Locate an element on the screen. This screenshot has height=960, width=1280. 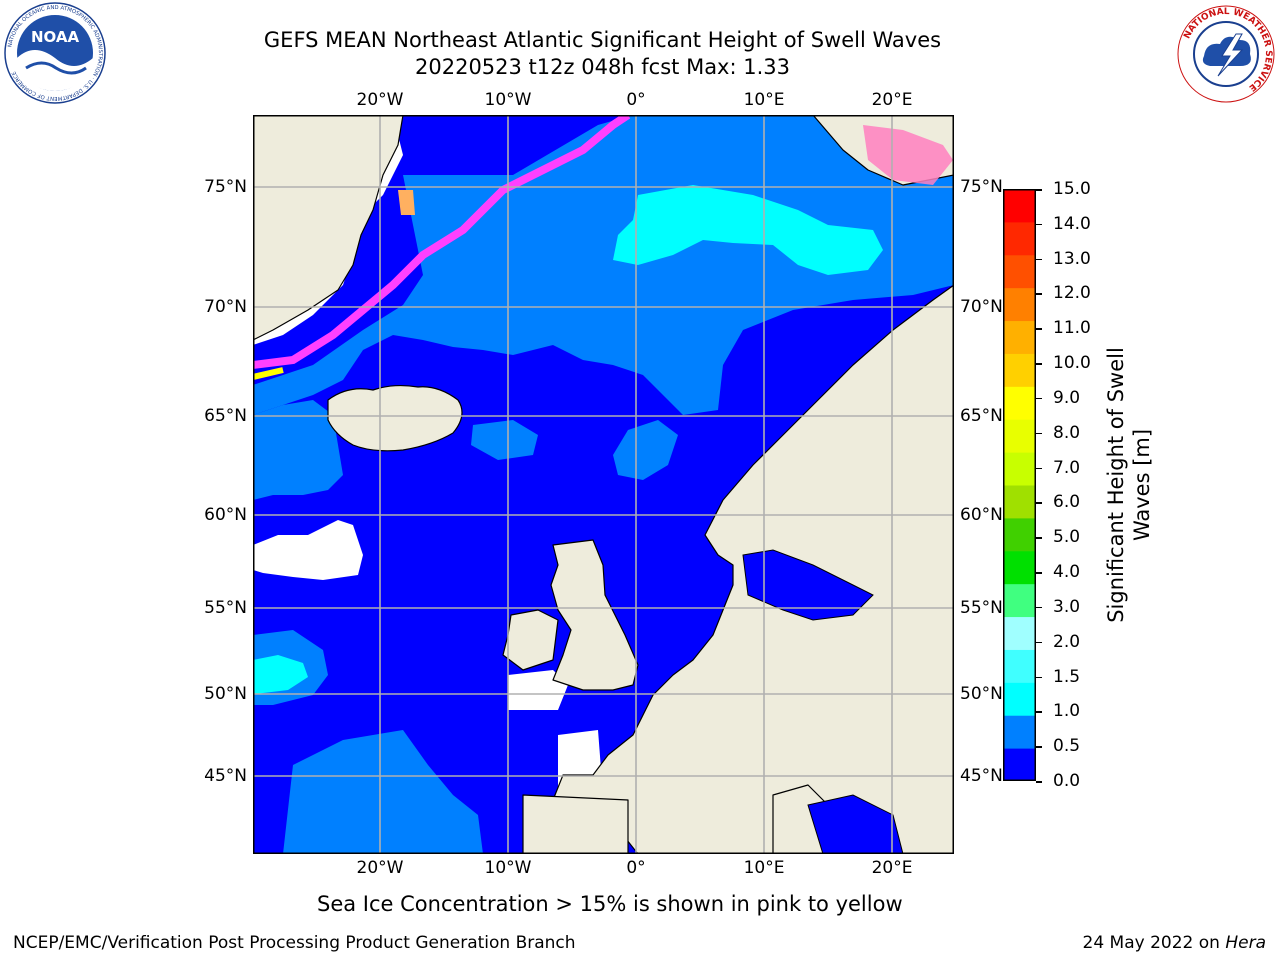
colorbar-tick: 10.0 is located at coordinates (1072, 363).